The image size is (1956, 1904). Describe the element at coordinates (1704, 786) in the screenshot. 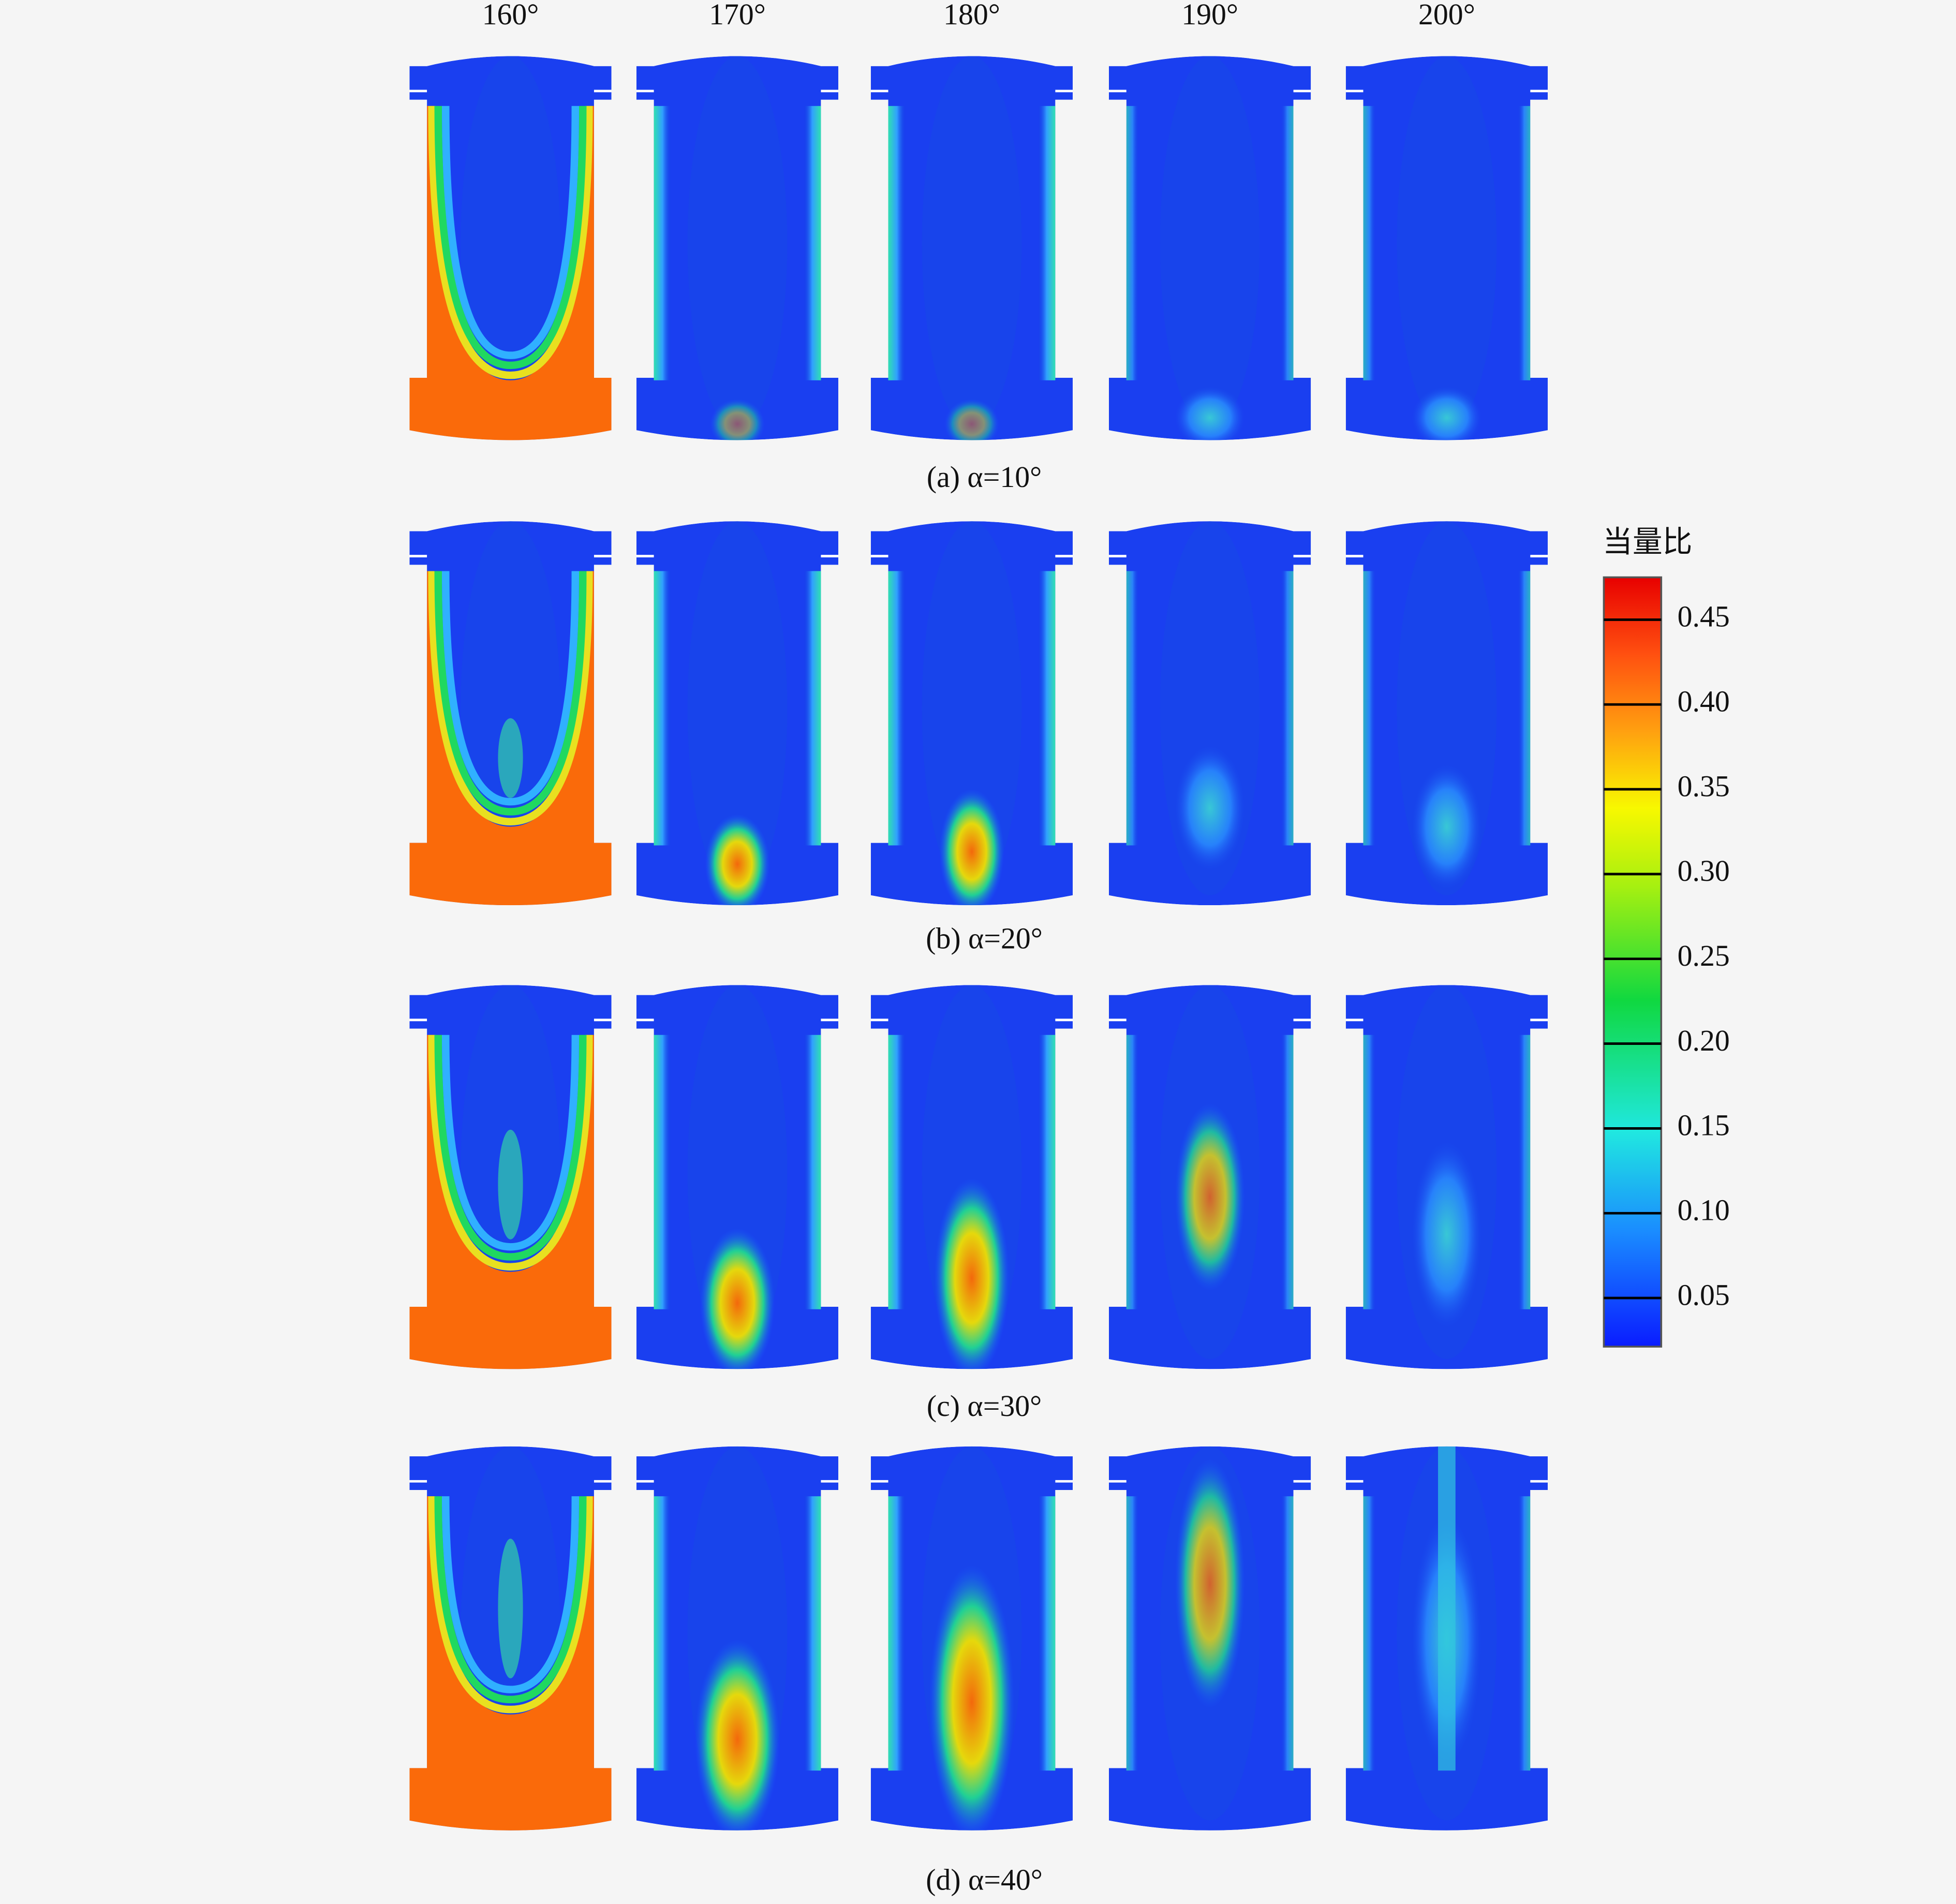

I see `colorbar-tick-label: 0.35` at that location.